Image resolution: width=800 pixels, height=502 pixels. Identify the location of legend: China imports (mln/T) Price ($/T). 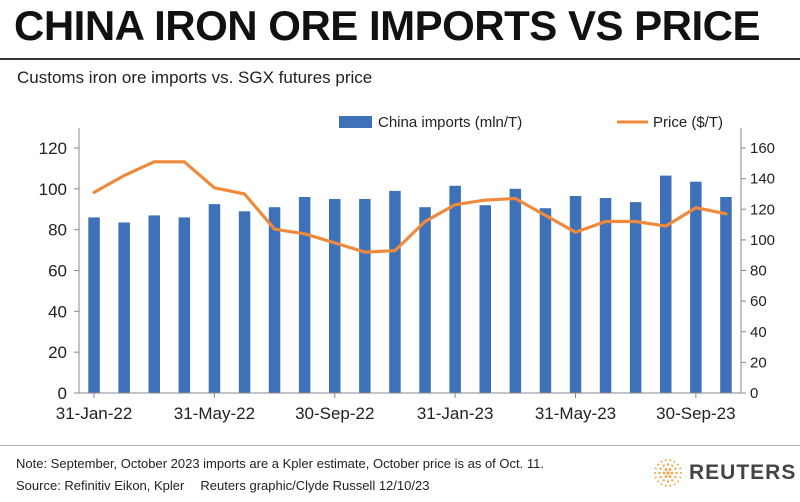
(531, 122).